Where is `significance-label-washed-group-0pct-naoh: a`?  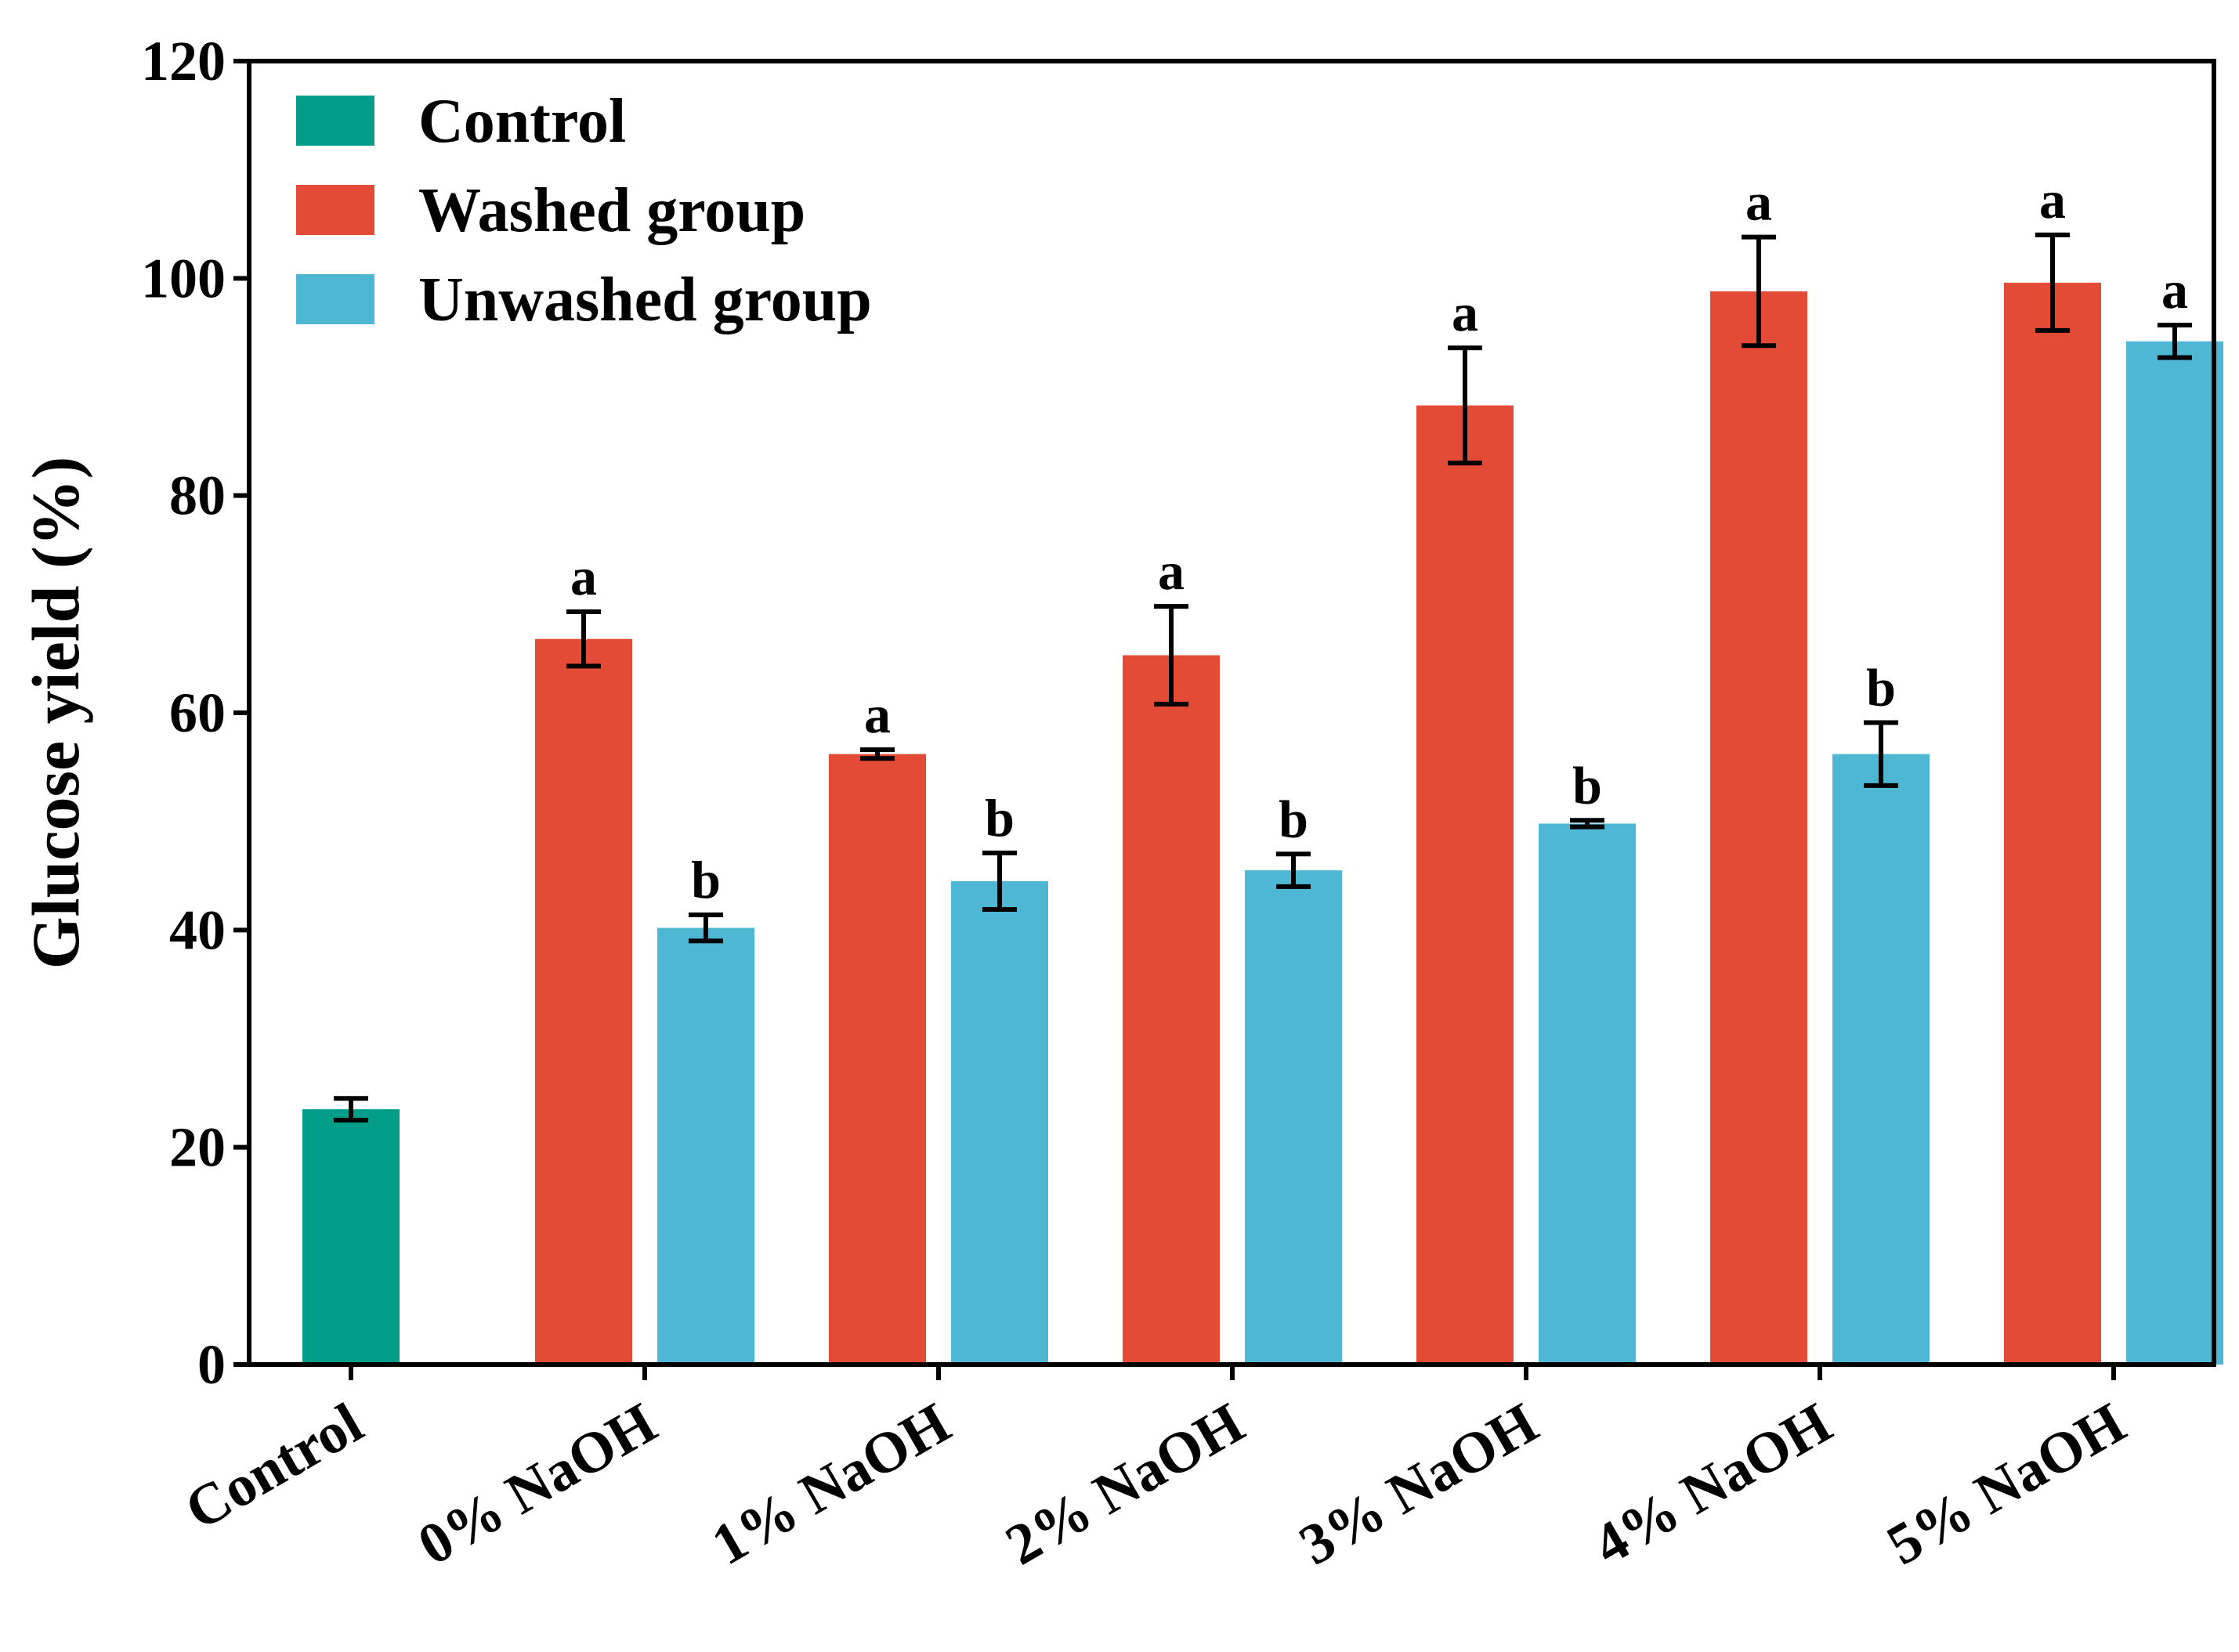
significance-label-washed-group-0pct-naoh: a is located at coordinates (583, 576).